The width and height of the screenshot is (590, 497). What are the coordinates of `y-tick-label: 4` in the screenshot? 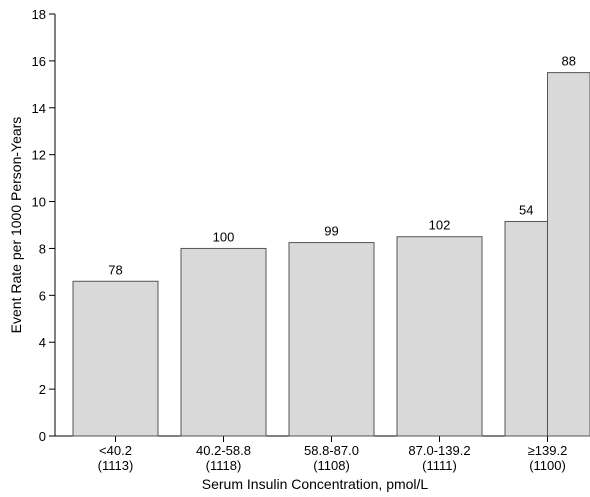 It's located at (42, 342).